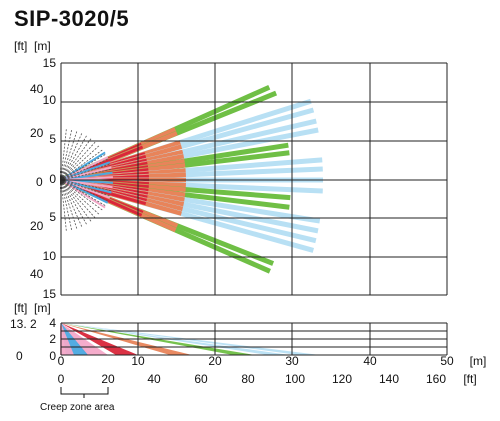 The image size is (500, 421). I want to click on side-m-tick: 2, so click(52, 339).